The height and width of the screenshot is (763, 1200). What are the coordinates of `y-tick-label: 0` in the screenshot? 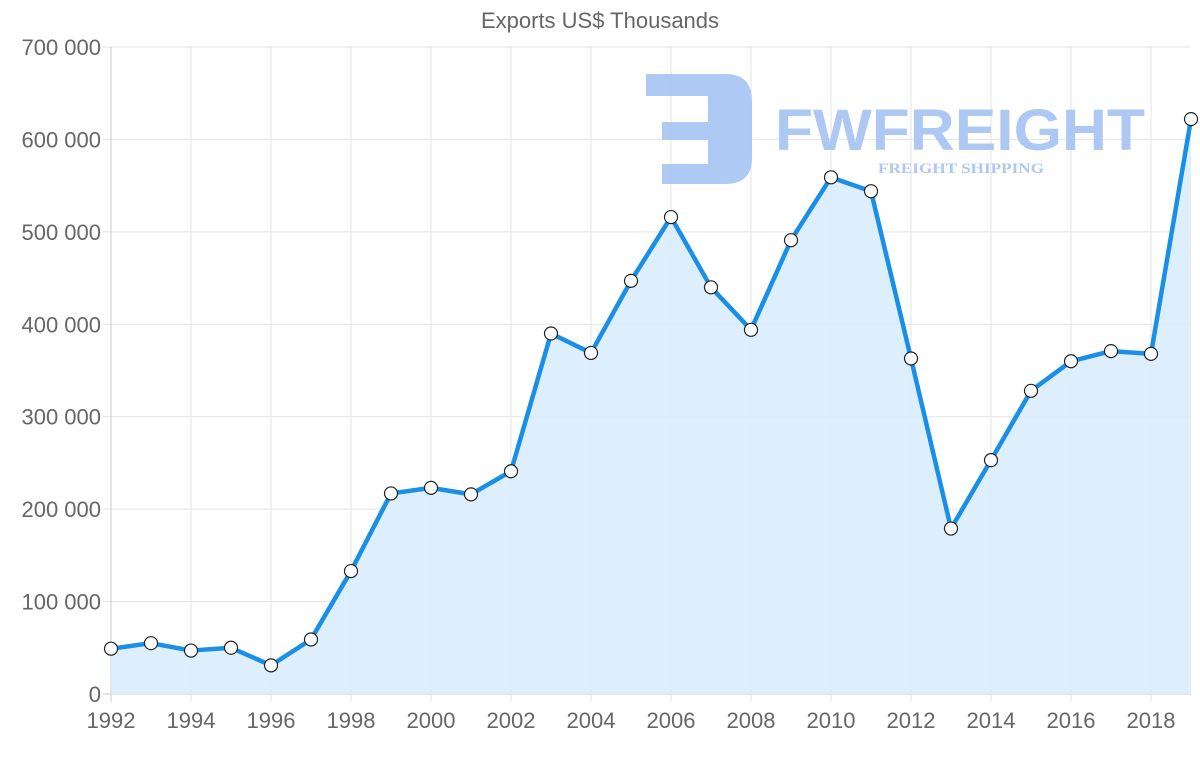 It's located at (95, 694).